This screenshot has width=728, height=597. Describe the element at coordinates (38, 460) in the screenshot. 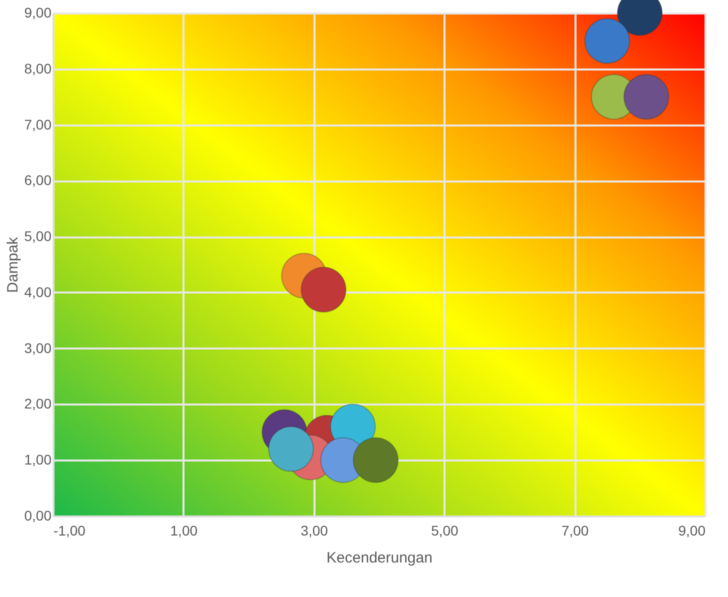

I see `y-tick-label: 1,00` at that location.